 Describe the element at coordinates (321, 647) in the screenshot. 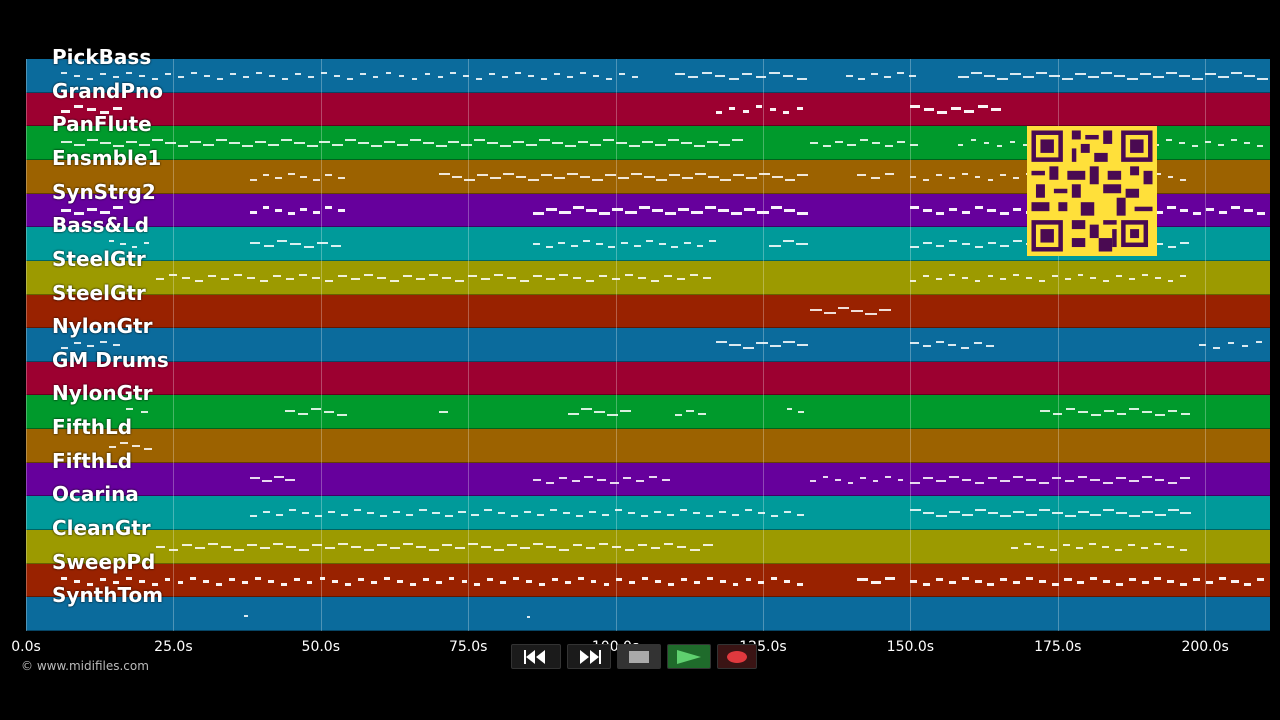

I see `time-tick-label: 50.0s` at that location.